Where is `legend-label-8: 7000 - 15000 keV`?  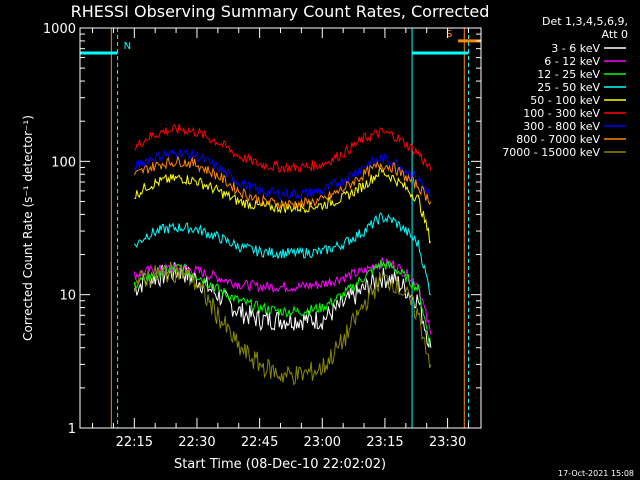 legend-label-8: 7000 - 15000 keV is located at coordinates (551, 152).